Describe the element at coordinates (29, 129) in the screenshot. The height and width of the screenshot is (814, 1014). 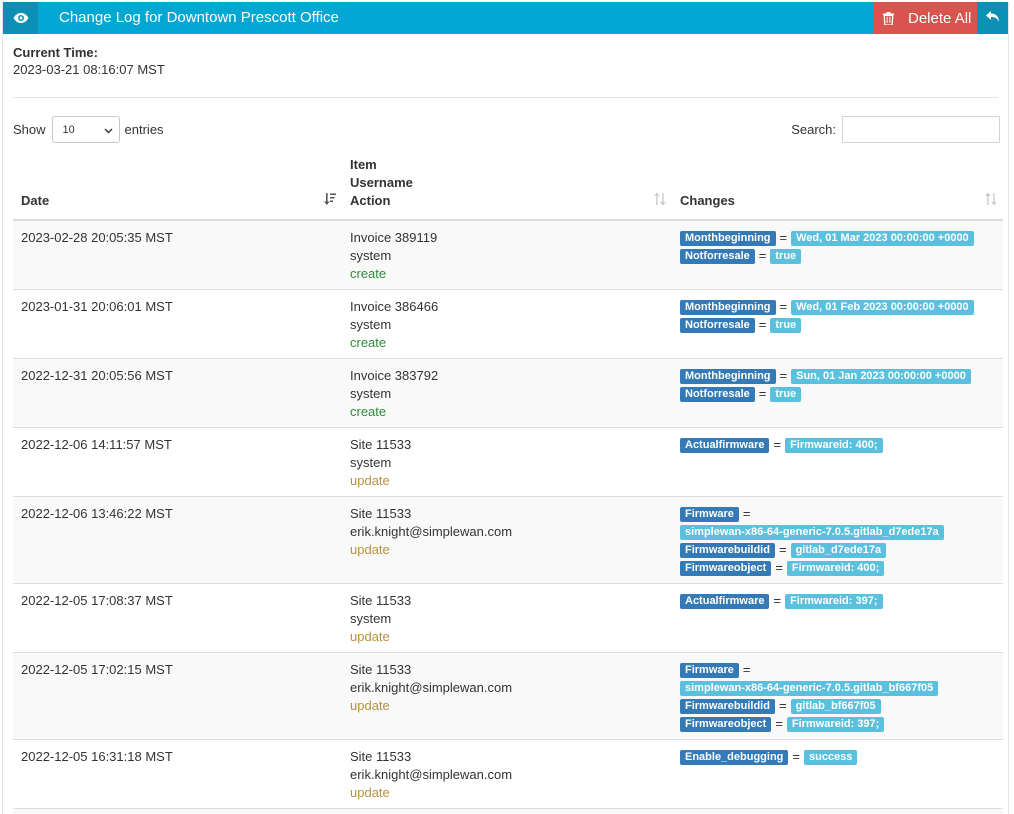
I see `show-label: Show` at that location.